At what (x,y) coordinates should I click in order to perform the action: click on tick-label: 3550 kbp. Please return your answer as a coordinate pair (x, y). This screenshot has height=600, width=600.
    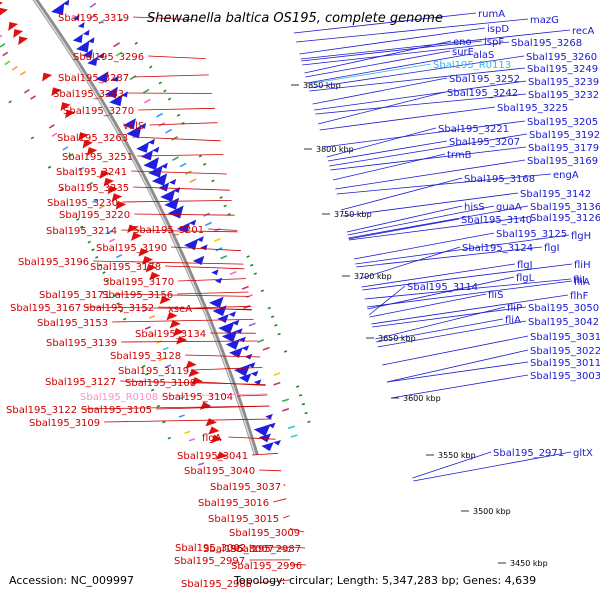
    Looking at the image, I should click on (457, 455).